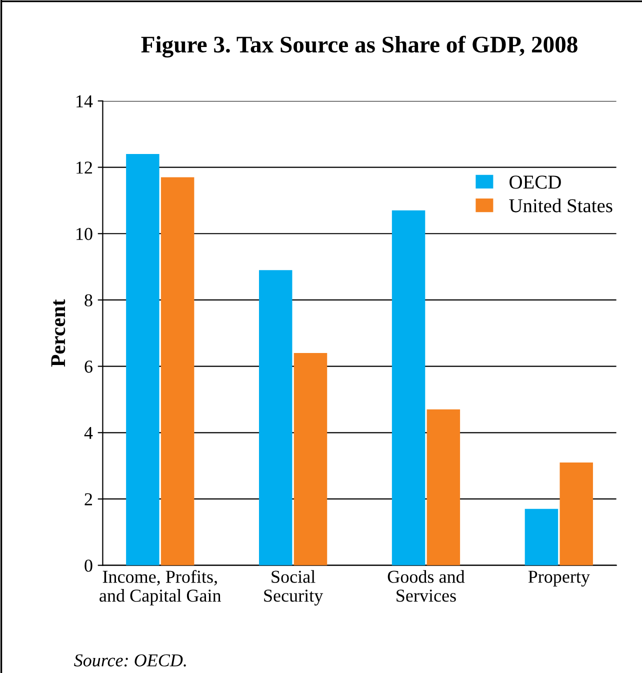 The height and width of the screenshot is (673, 642). What do you see at coordinates (294, 588) in the screenshot?
I see `x-tick-label: Social Security` at bounding box center [294, 588].